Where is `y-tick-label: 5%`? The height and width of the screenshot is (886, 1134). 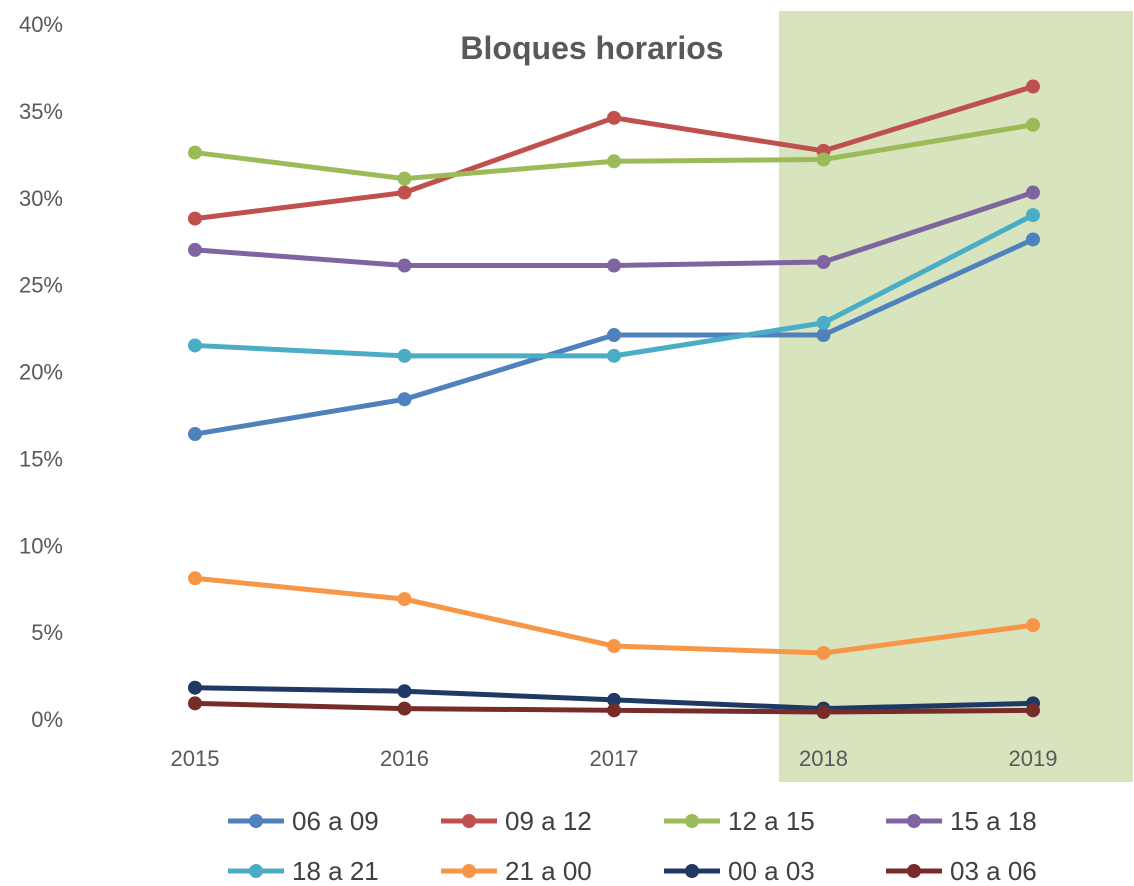
y-tick-label: 5% is located at coordinates (47, 632).